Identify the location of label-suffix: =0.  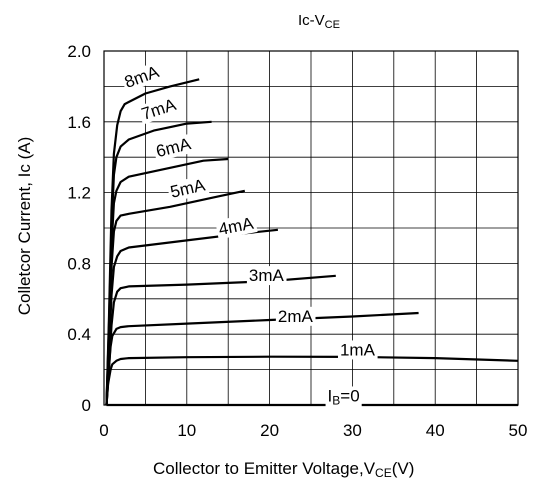
(349, 395).